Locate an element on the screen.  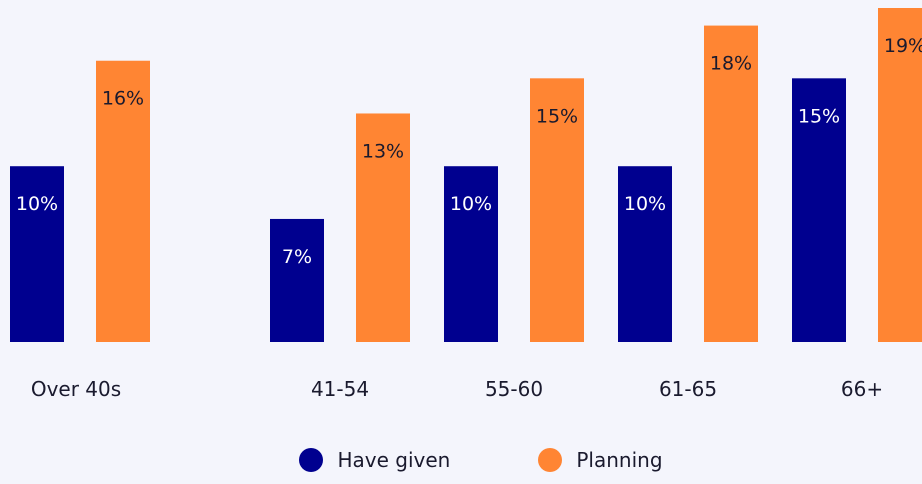
data-label-have-given-3: 10% is located at coordinates (645, 204).